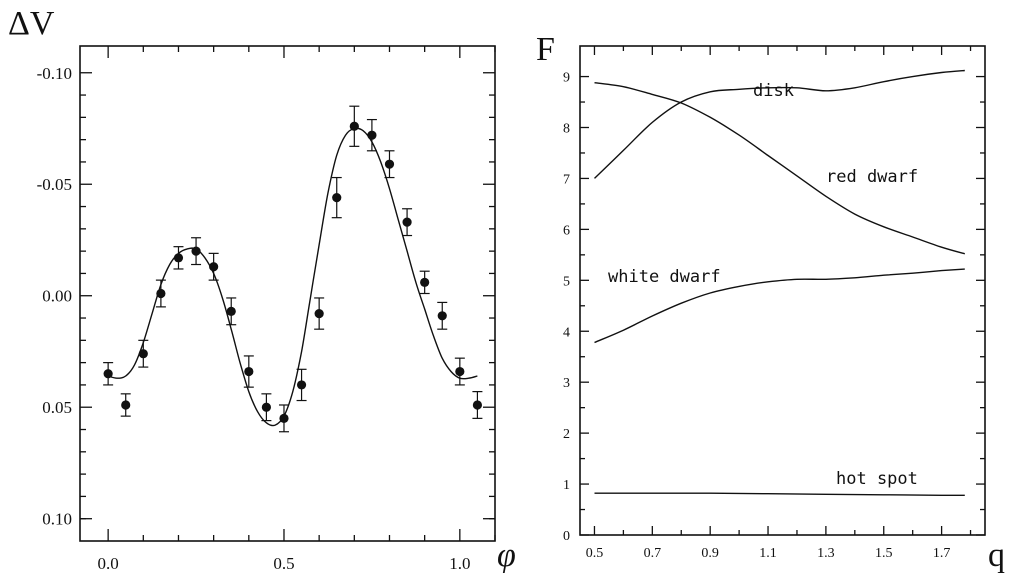 Image resolution: width=1020 pixels, height=578 pixels. Describe the element at coordinates (773, 91) in the screenshot. I see `series-label-disk: disk` at that location.